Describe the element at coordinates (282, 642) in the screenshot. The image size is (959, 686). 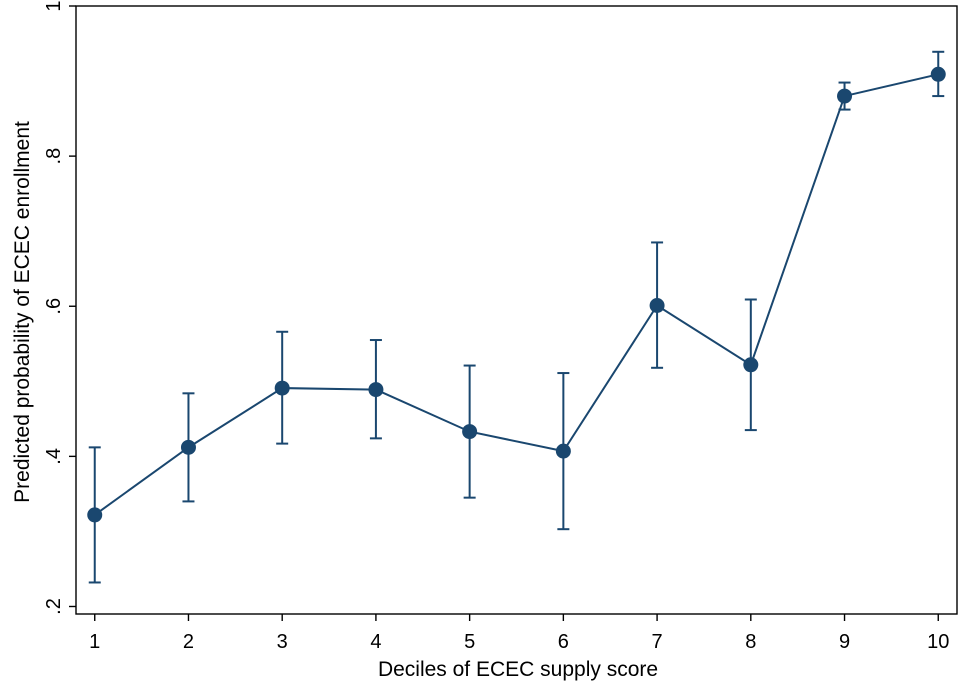
I see `x-tick-label: 3` at that location.